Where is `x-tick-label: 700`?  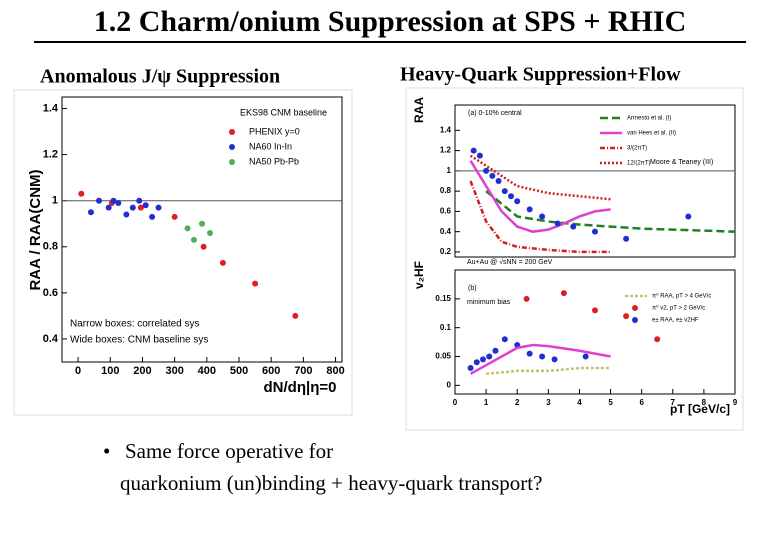
x-tick-label: 700 is located at coordinates (303, 371).